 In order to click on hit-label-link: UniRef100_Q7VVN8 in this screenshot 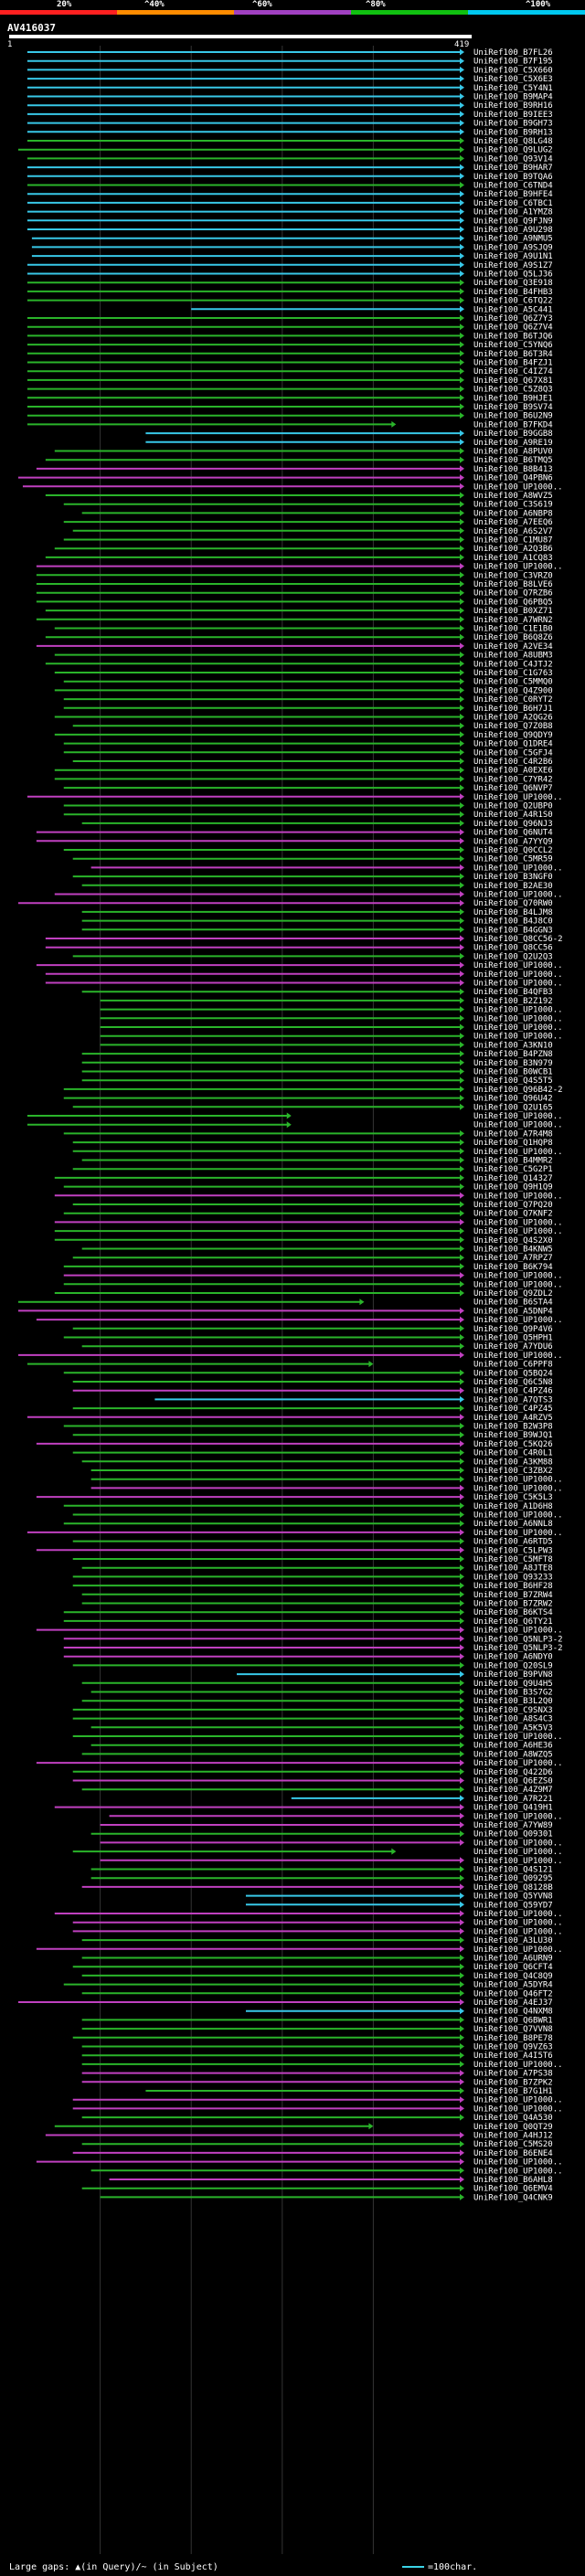, I will do `click(513, 2029)`.